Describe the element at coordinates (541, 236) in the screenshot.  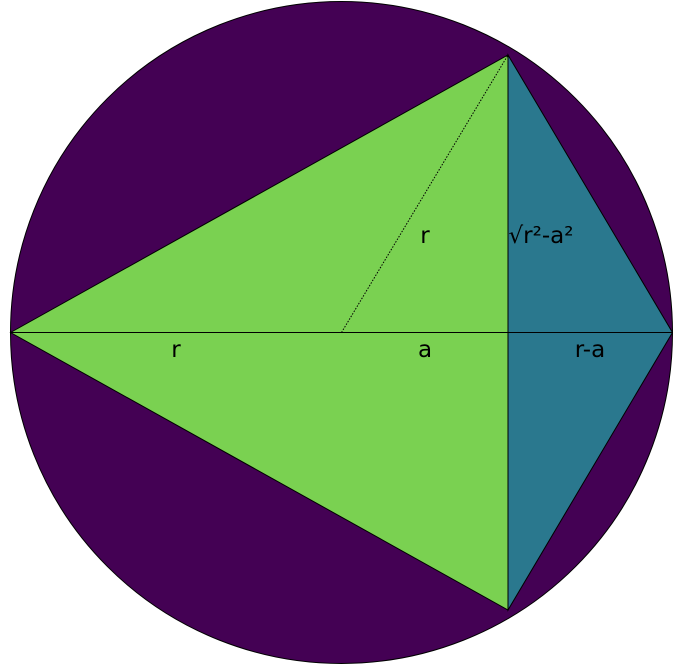
I see `label-half-chord: √r²-a²` at that location.